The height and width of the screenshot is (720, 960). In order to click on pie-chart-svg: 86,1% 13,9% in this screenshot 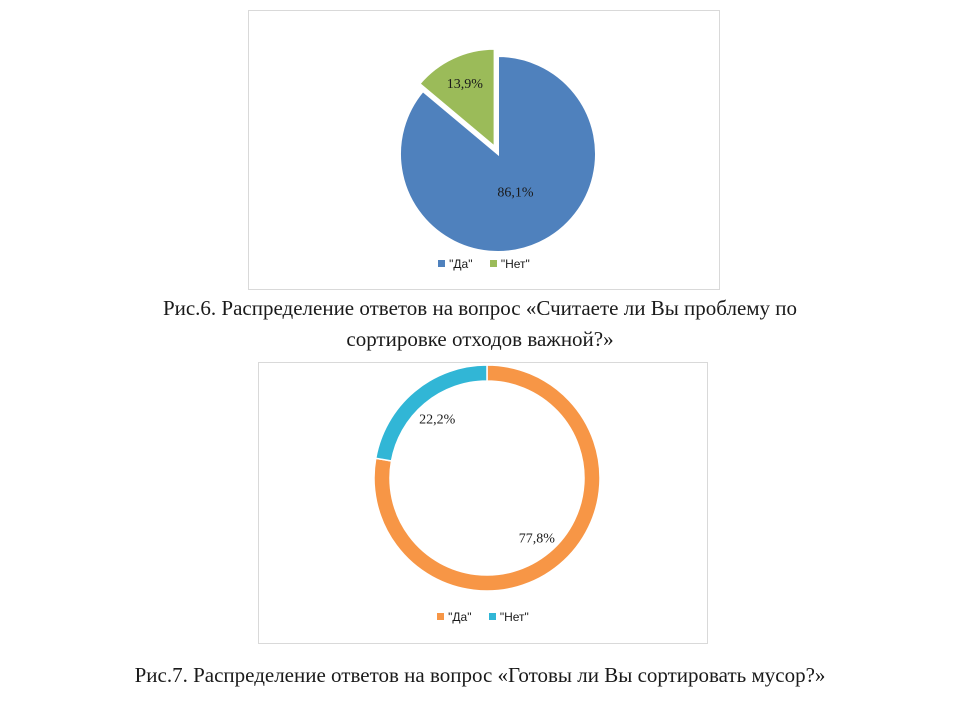, I will do `click(498, 150)`.